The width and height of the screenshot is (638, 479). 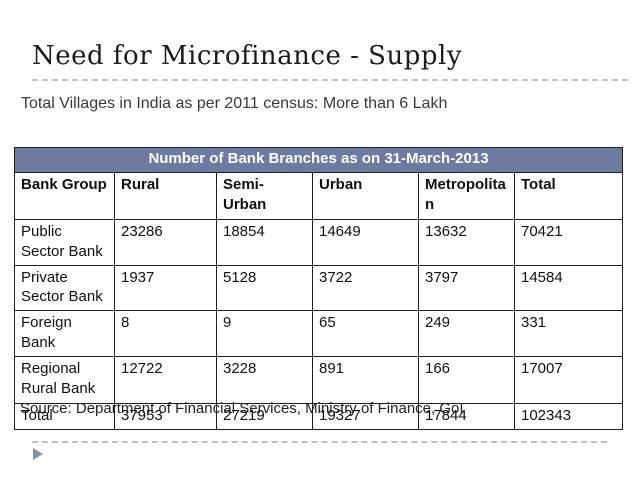 I want to click on cell-bank-group: Foreign Bank, so click(x=64, y=333).